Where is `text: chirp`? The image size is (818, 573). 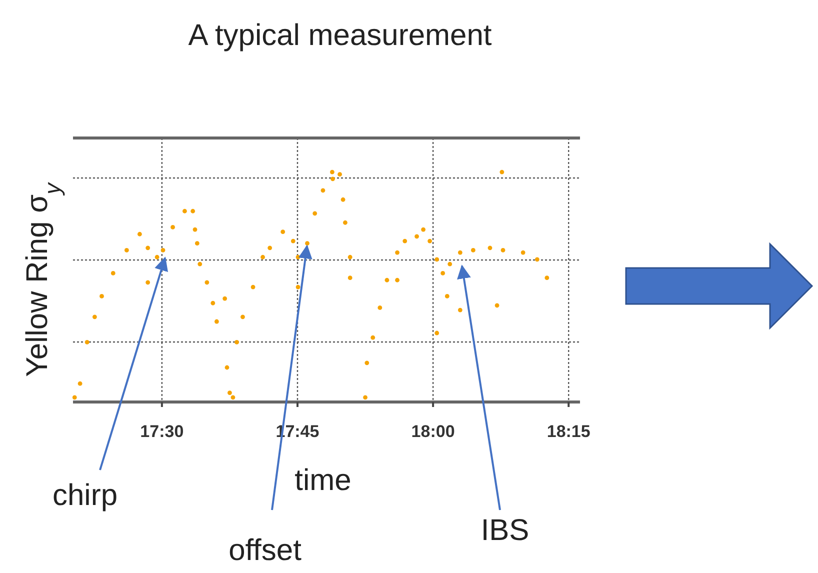
text: chirp is located at coordinates (85, 495).